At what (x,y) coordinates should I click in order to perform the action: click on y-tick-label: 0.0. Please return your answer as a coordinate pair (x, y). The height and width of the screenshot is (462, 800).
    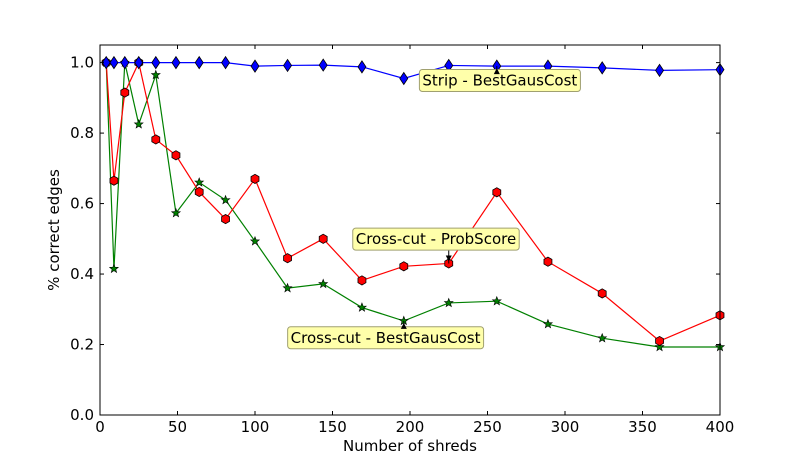
    Looking at the image, I should click on (82, 415).